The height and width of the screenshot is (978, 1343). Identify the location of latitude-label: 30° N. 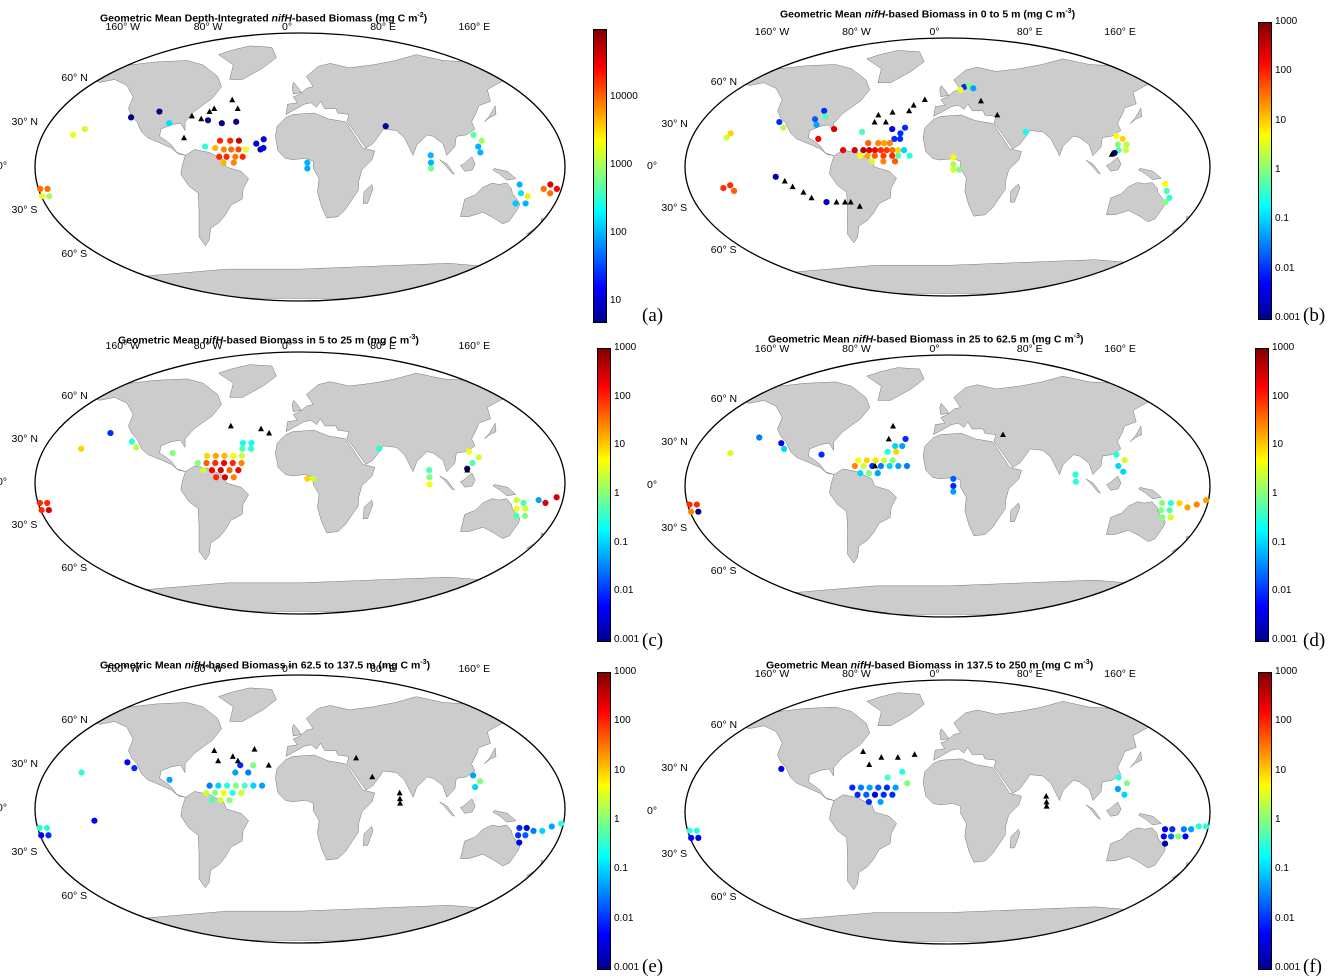
(24, 122).